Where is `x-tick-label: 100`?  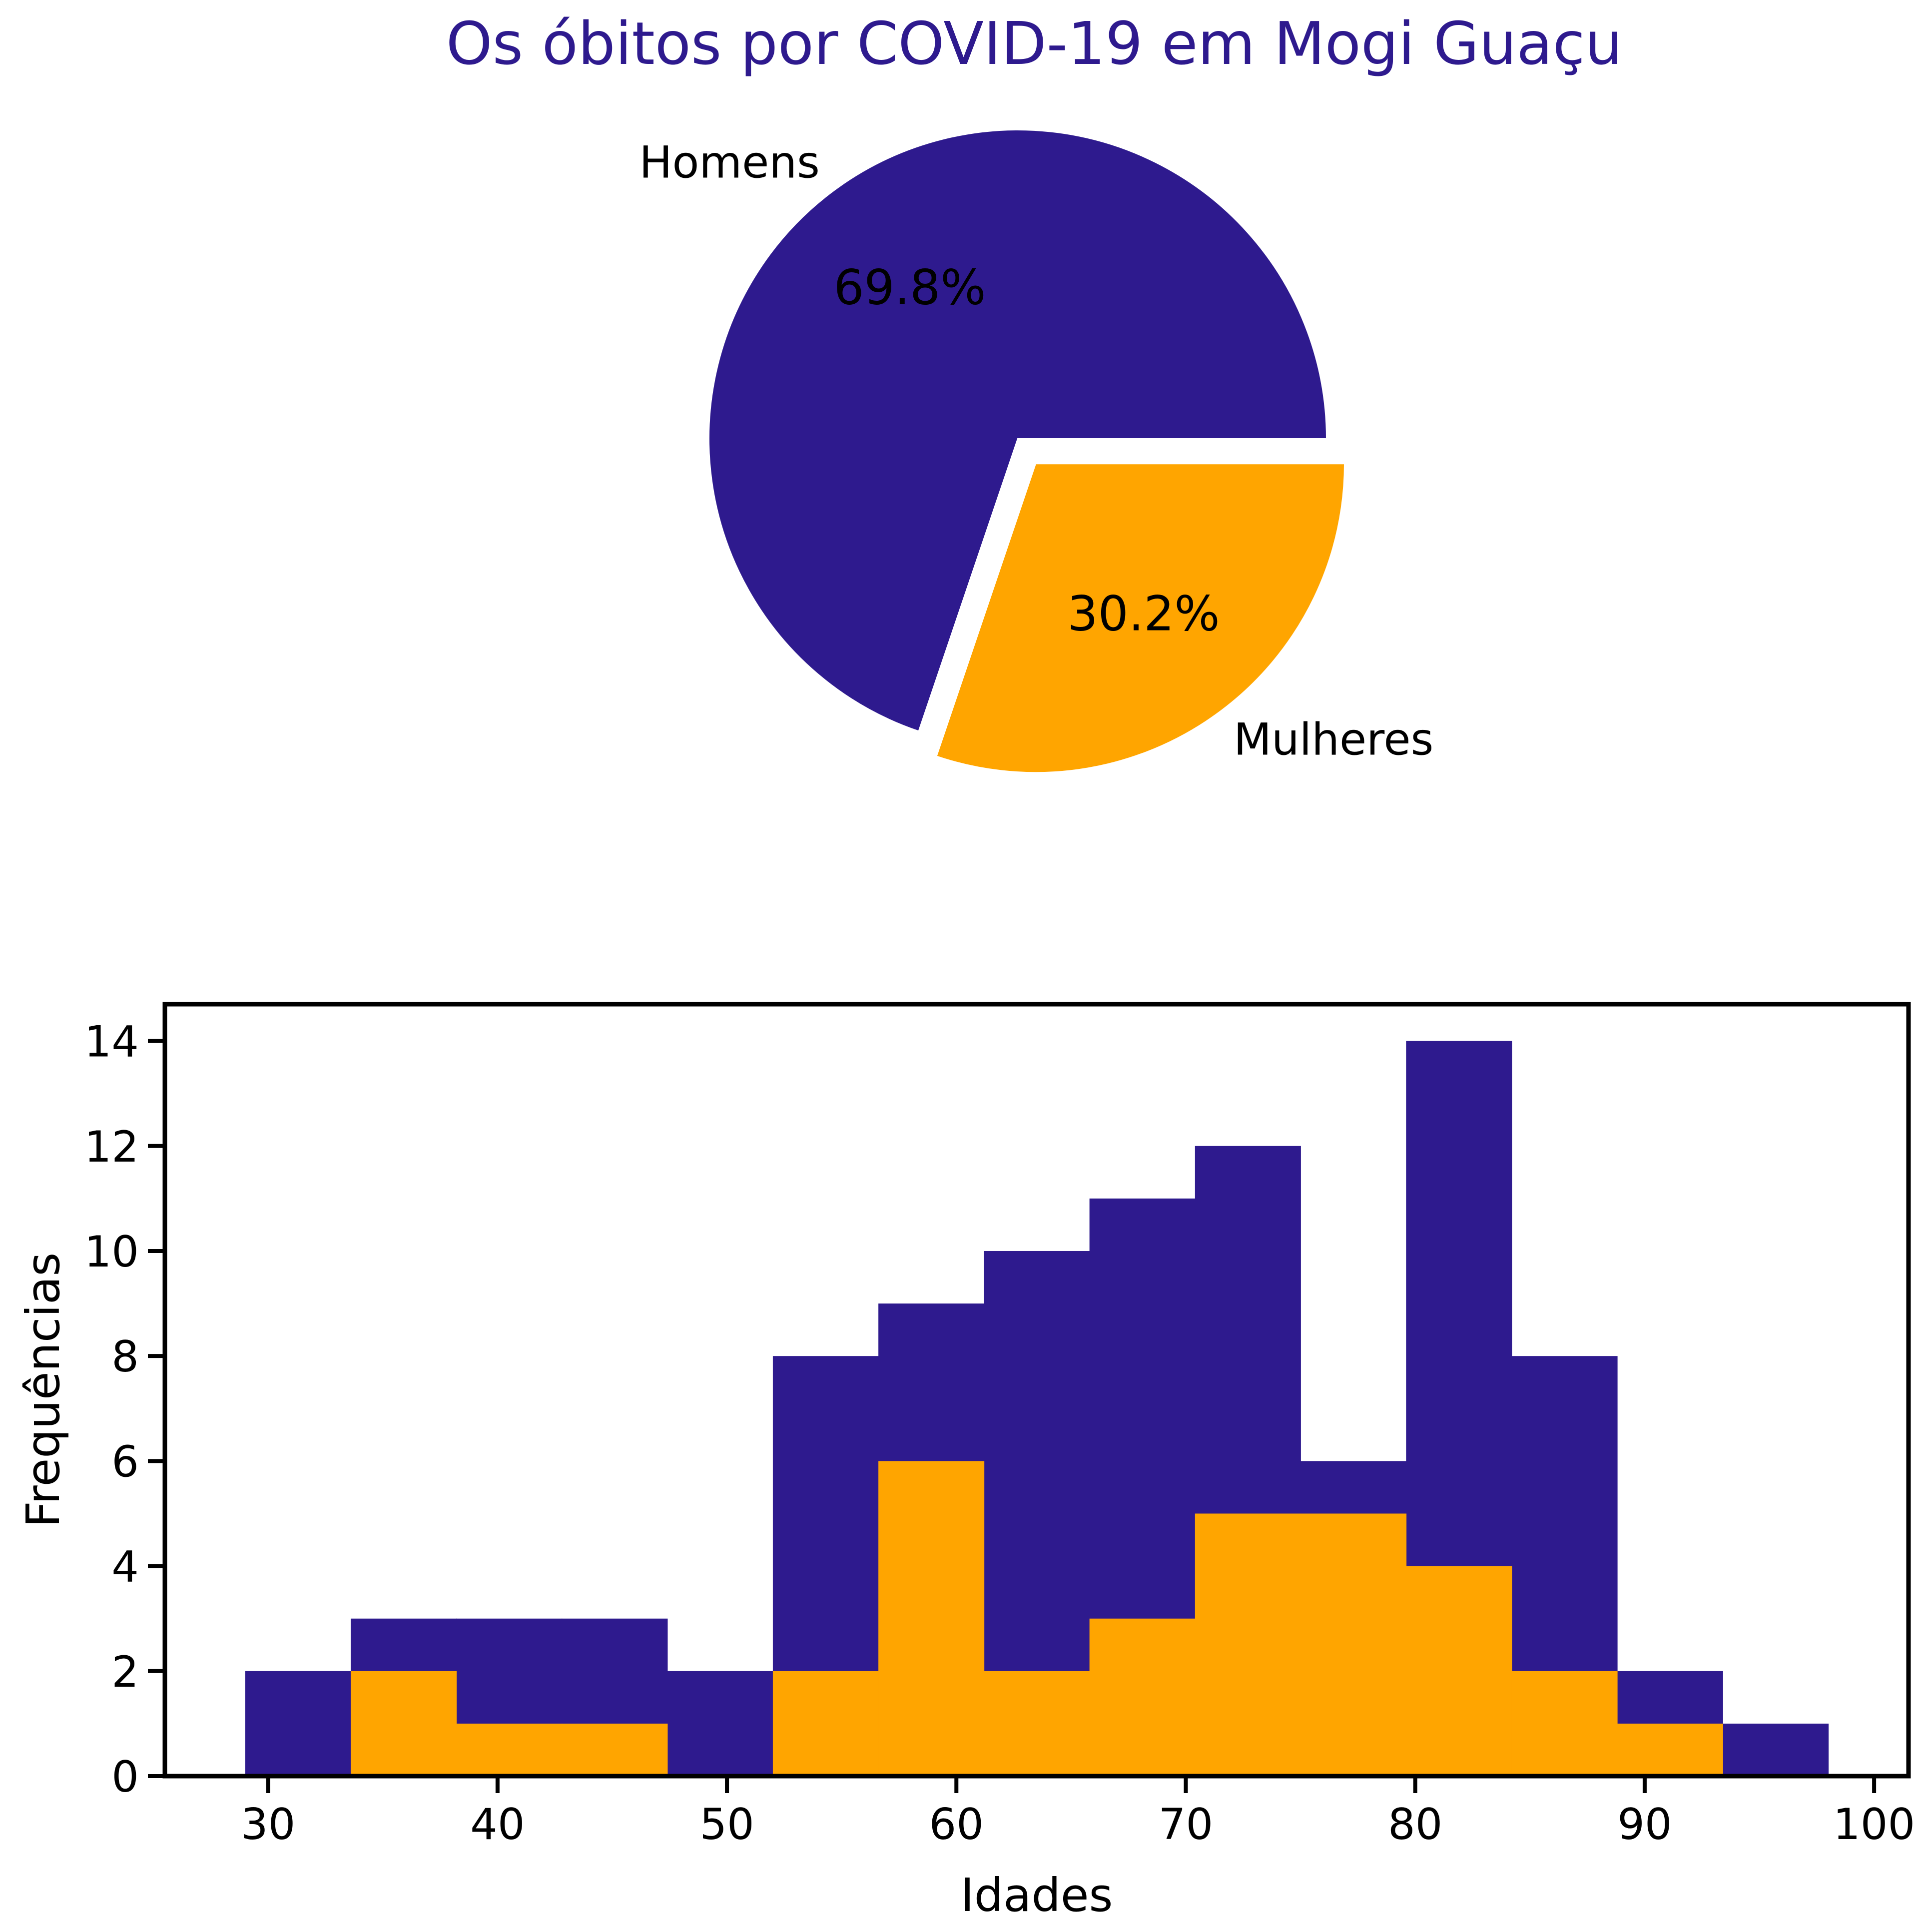
x-tick-label: 100 is located at coordinates (1874, 1825).